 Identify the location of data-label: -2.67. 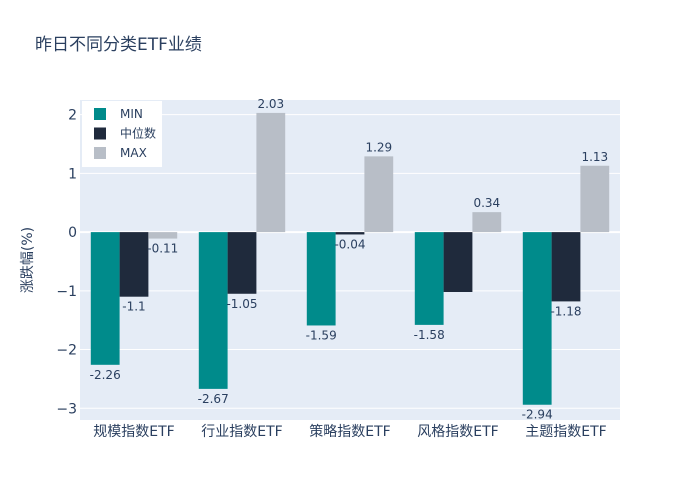
(213, 399).